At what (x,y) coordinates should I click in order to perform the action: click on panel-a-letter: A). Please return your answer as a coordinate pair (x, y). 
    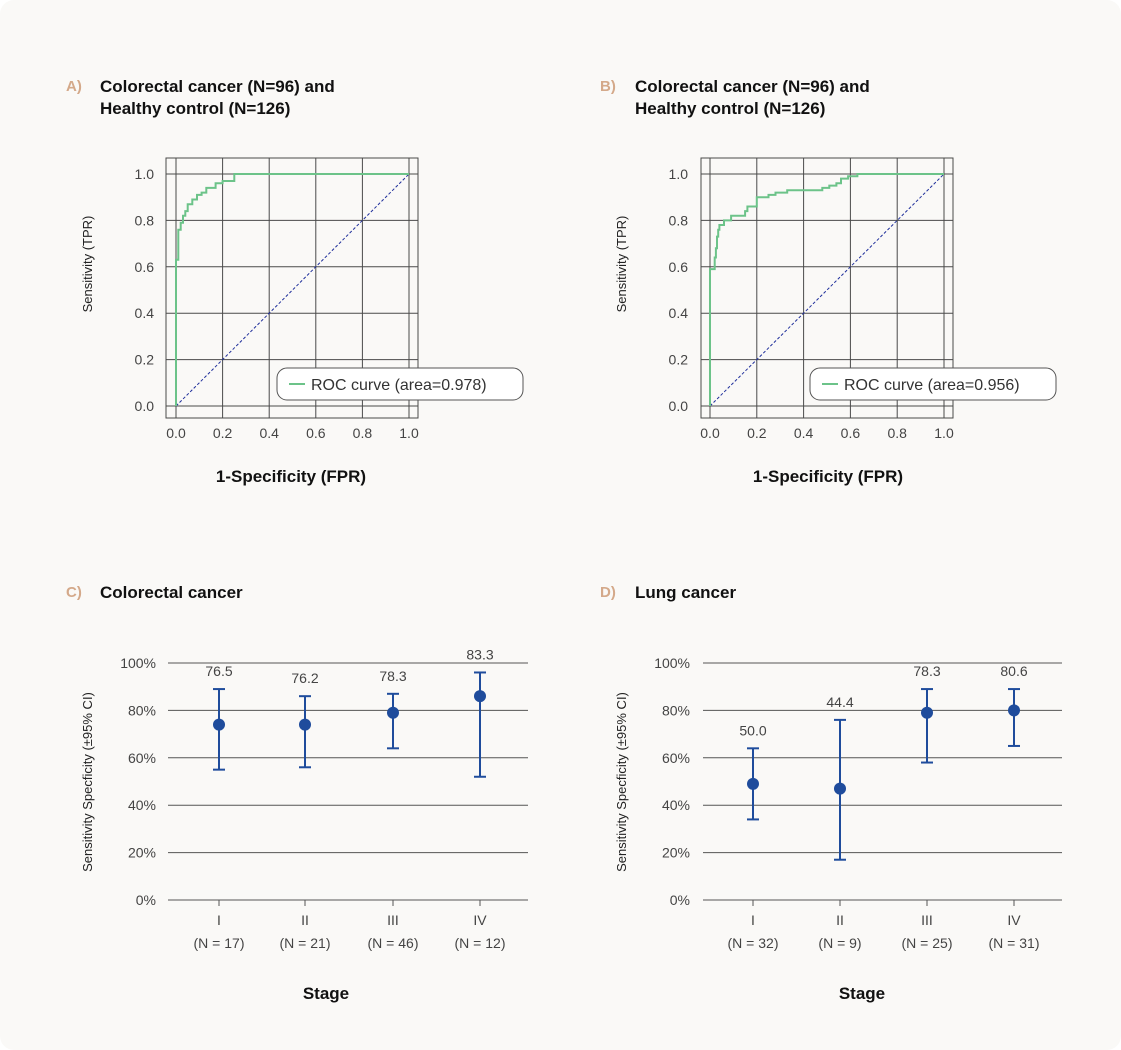
    Looking at the image, I should click on (74, 86).